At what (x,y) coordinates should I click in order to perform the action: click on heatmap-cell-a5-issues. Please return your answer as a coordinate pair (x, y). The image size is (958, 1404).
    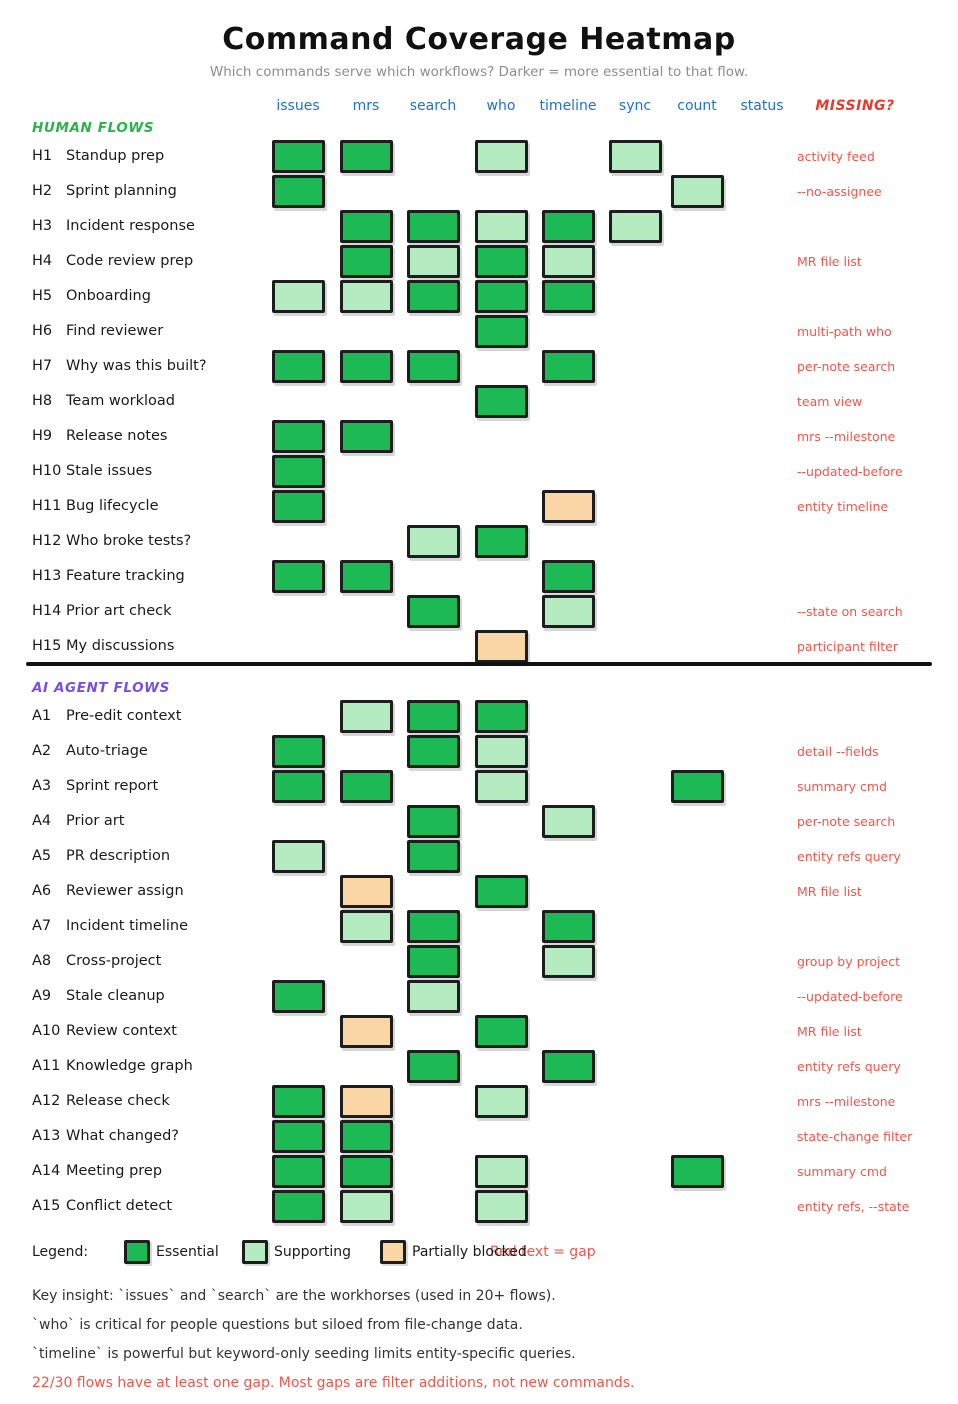
    Looking at the image, I should click on (298, 856).